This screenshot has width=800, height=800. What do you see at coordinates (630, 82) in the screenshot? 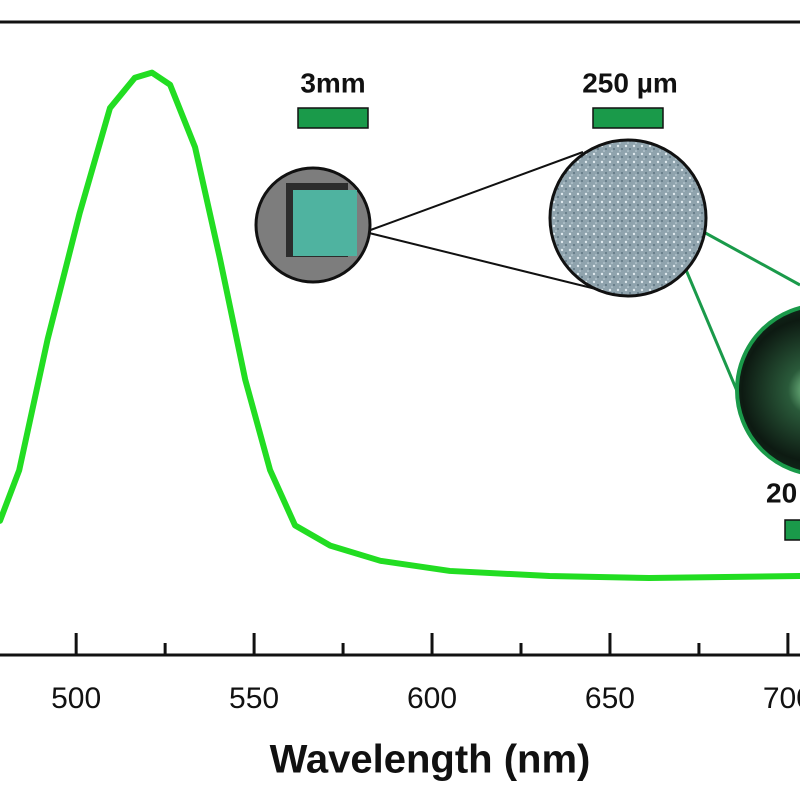
I see `annotation: 250 µm` at bounding box center [630, 82].